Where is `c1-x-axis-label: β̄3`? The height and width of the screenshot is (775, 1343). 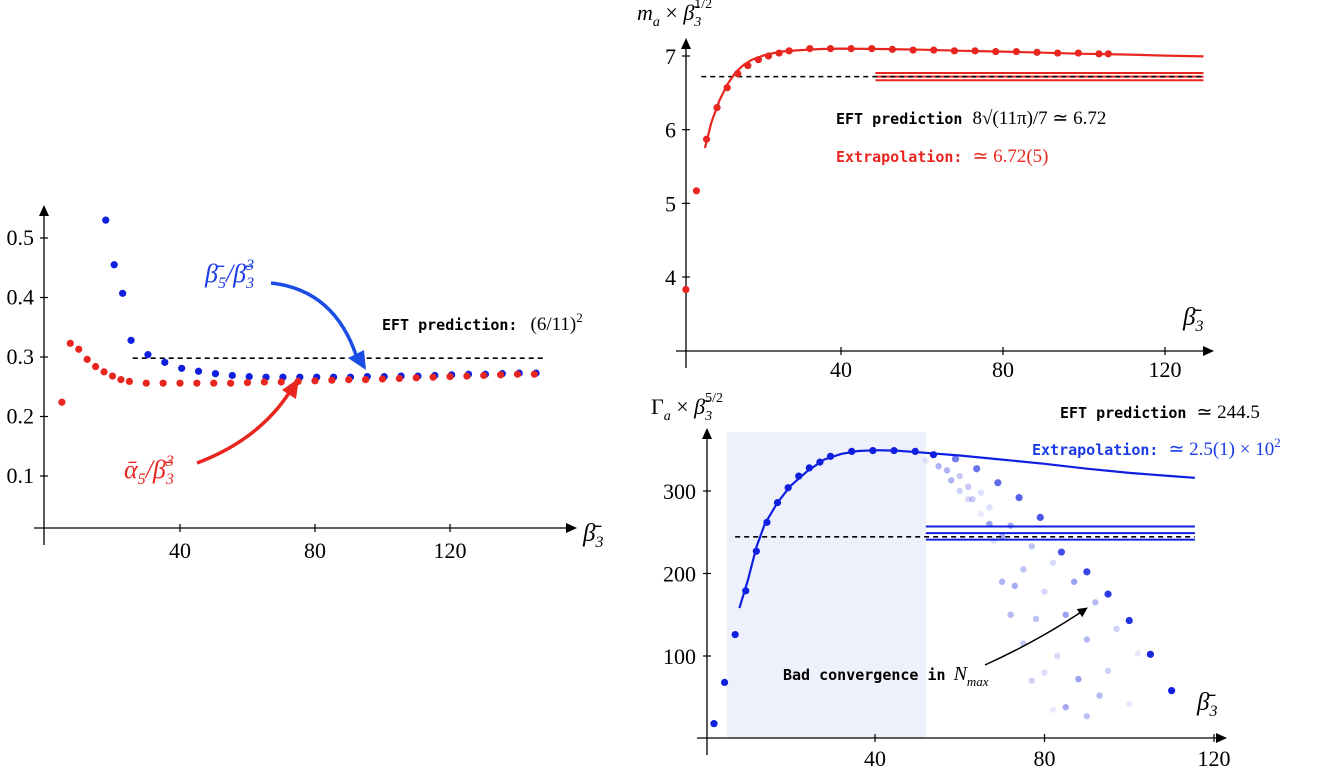
c1-x-axis-label: β̄3 is located at coordinates (592, 535).